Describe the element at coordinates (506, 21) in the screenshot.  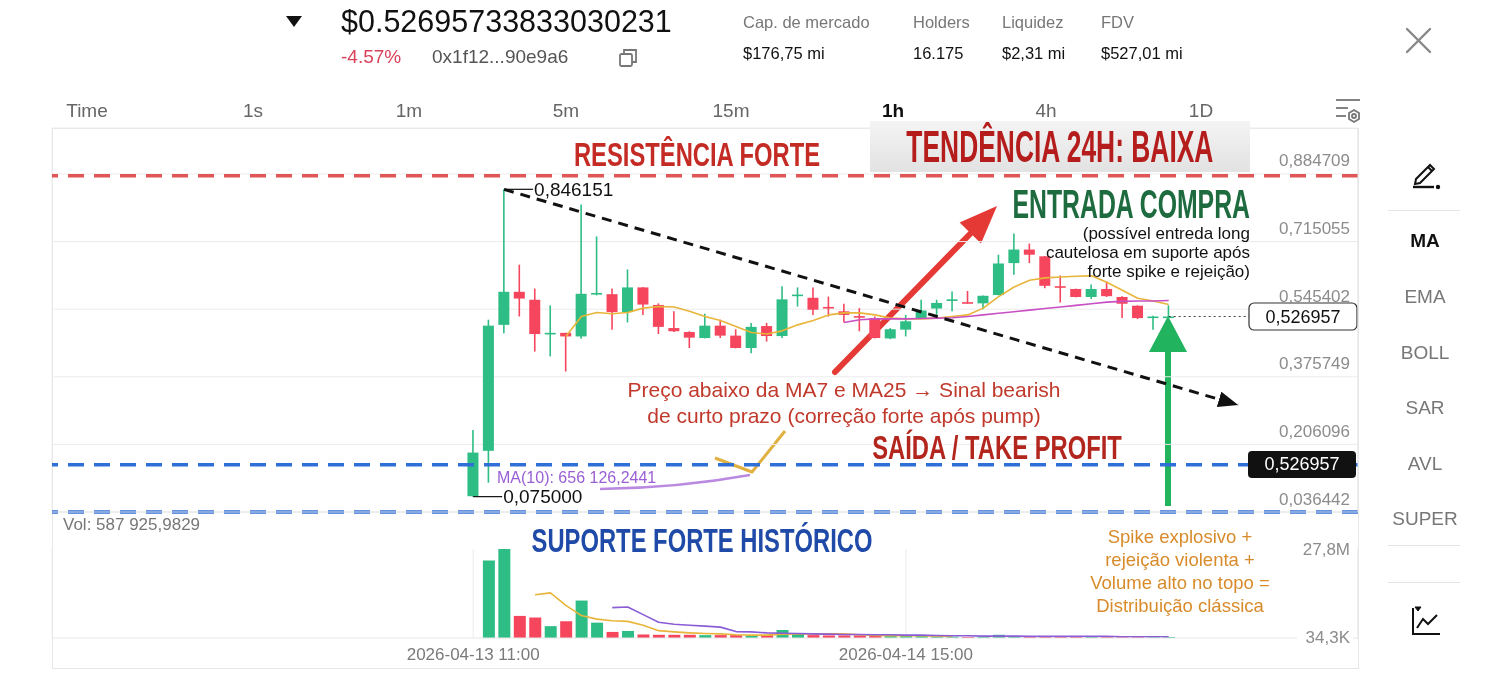
I see `text: $0.52695733833030231` at that location.